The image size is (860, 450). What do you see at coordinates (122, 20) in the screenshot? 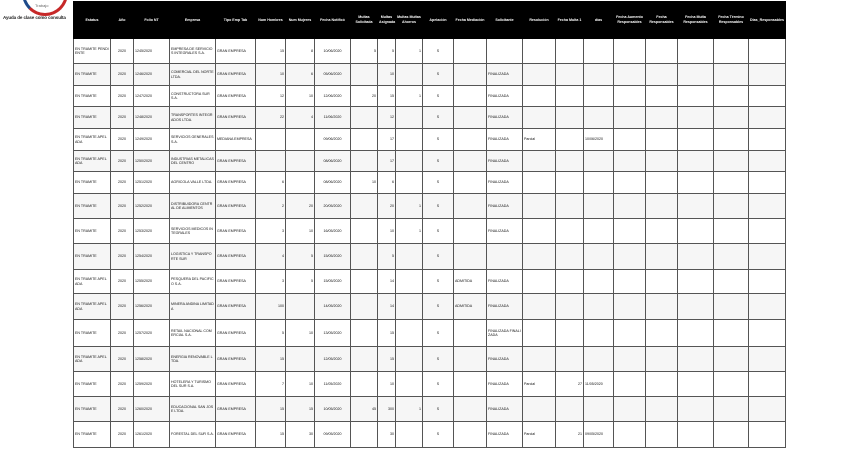
I see `column-header: Año` at bounding box center [122, 20].